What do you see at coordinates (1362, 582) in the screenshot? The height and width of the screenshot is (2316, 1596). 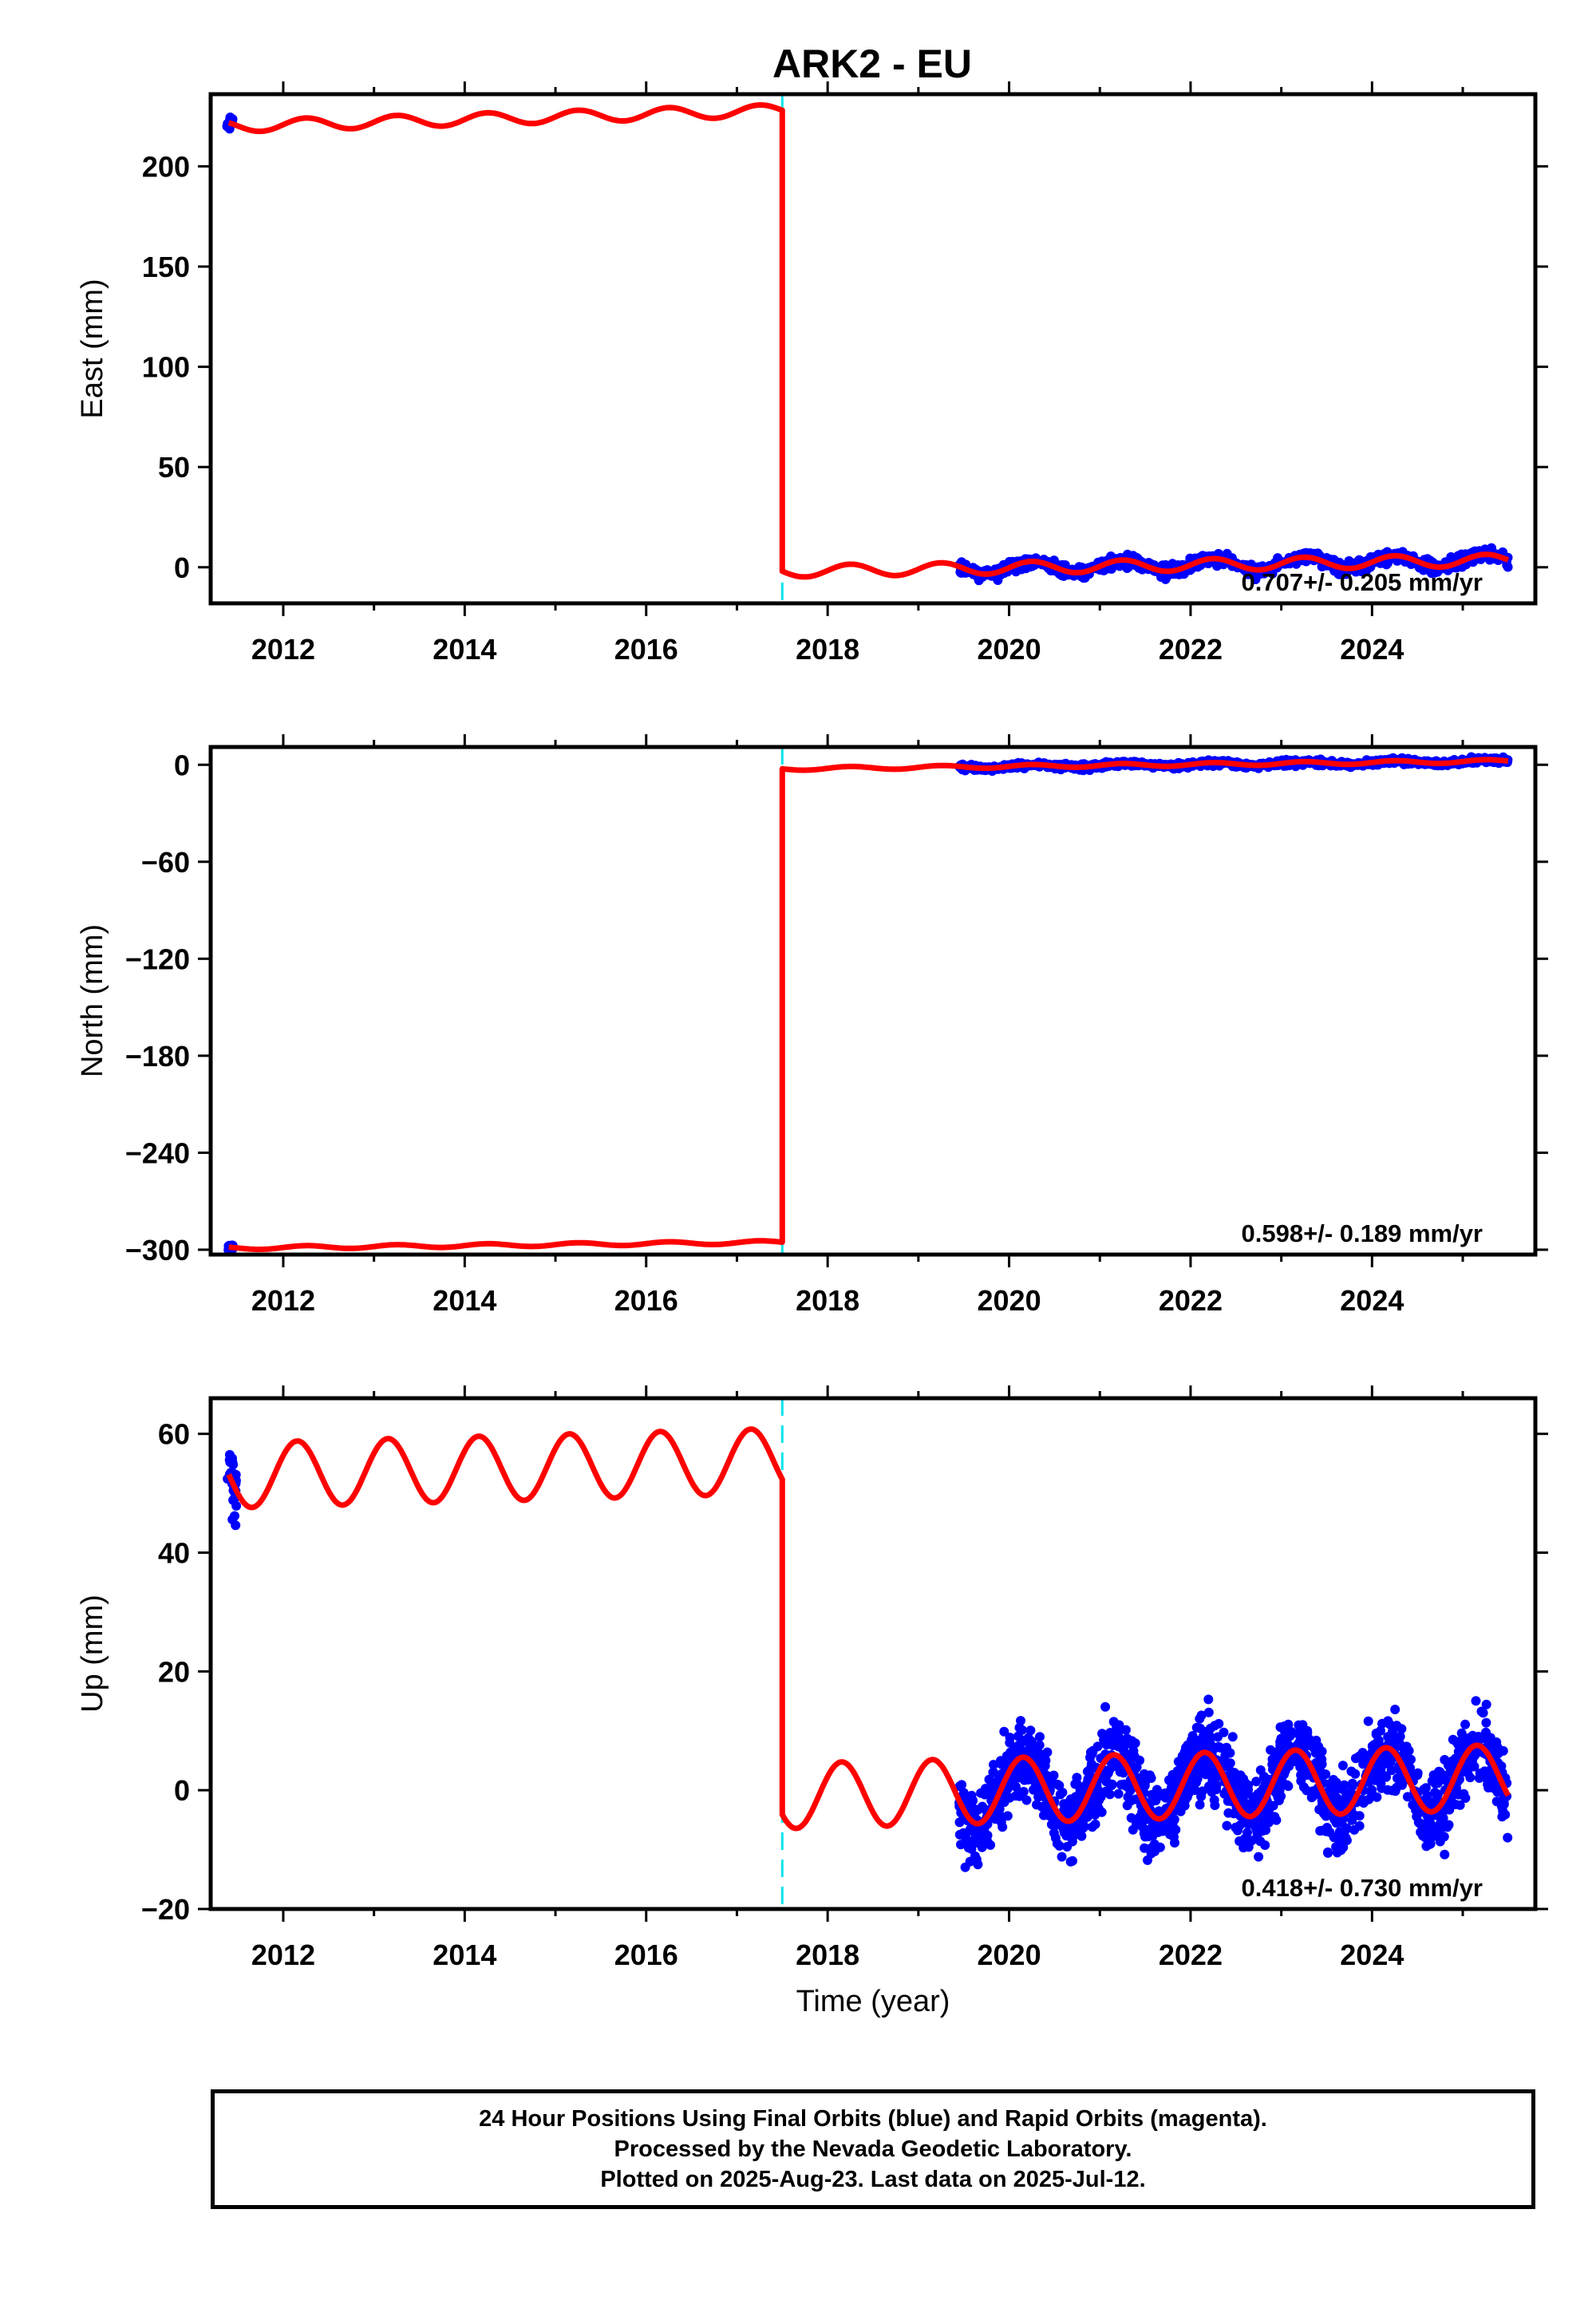 I see `rate-label: 0.707+/- 0.205 mm/yr` at bounding box center [1362, 582].